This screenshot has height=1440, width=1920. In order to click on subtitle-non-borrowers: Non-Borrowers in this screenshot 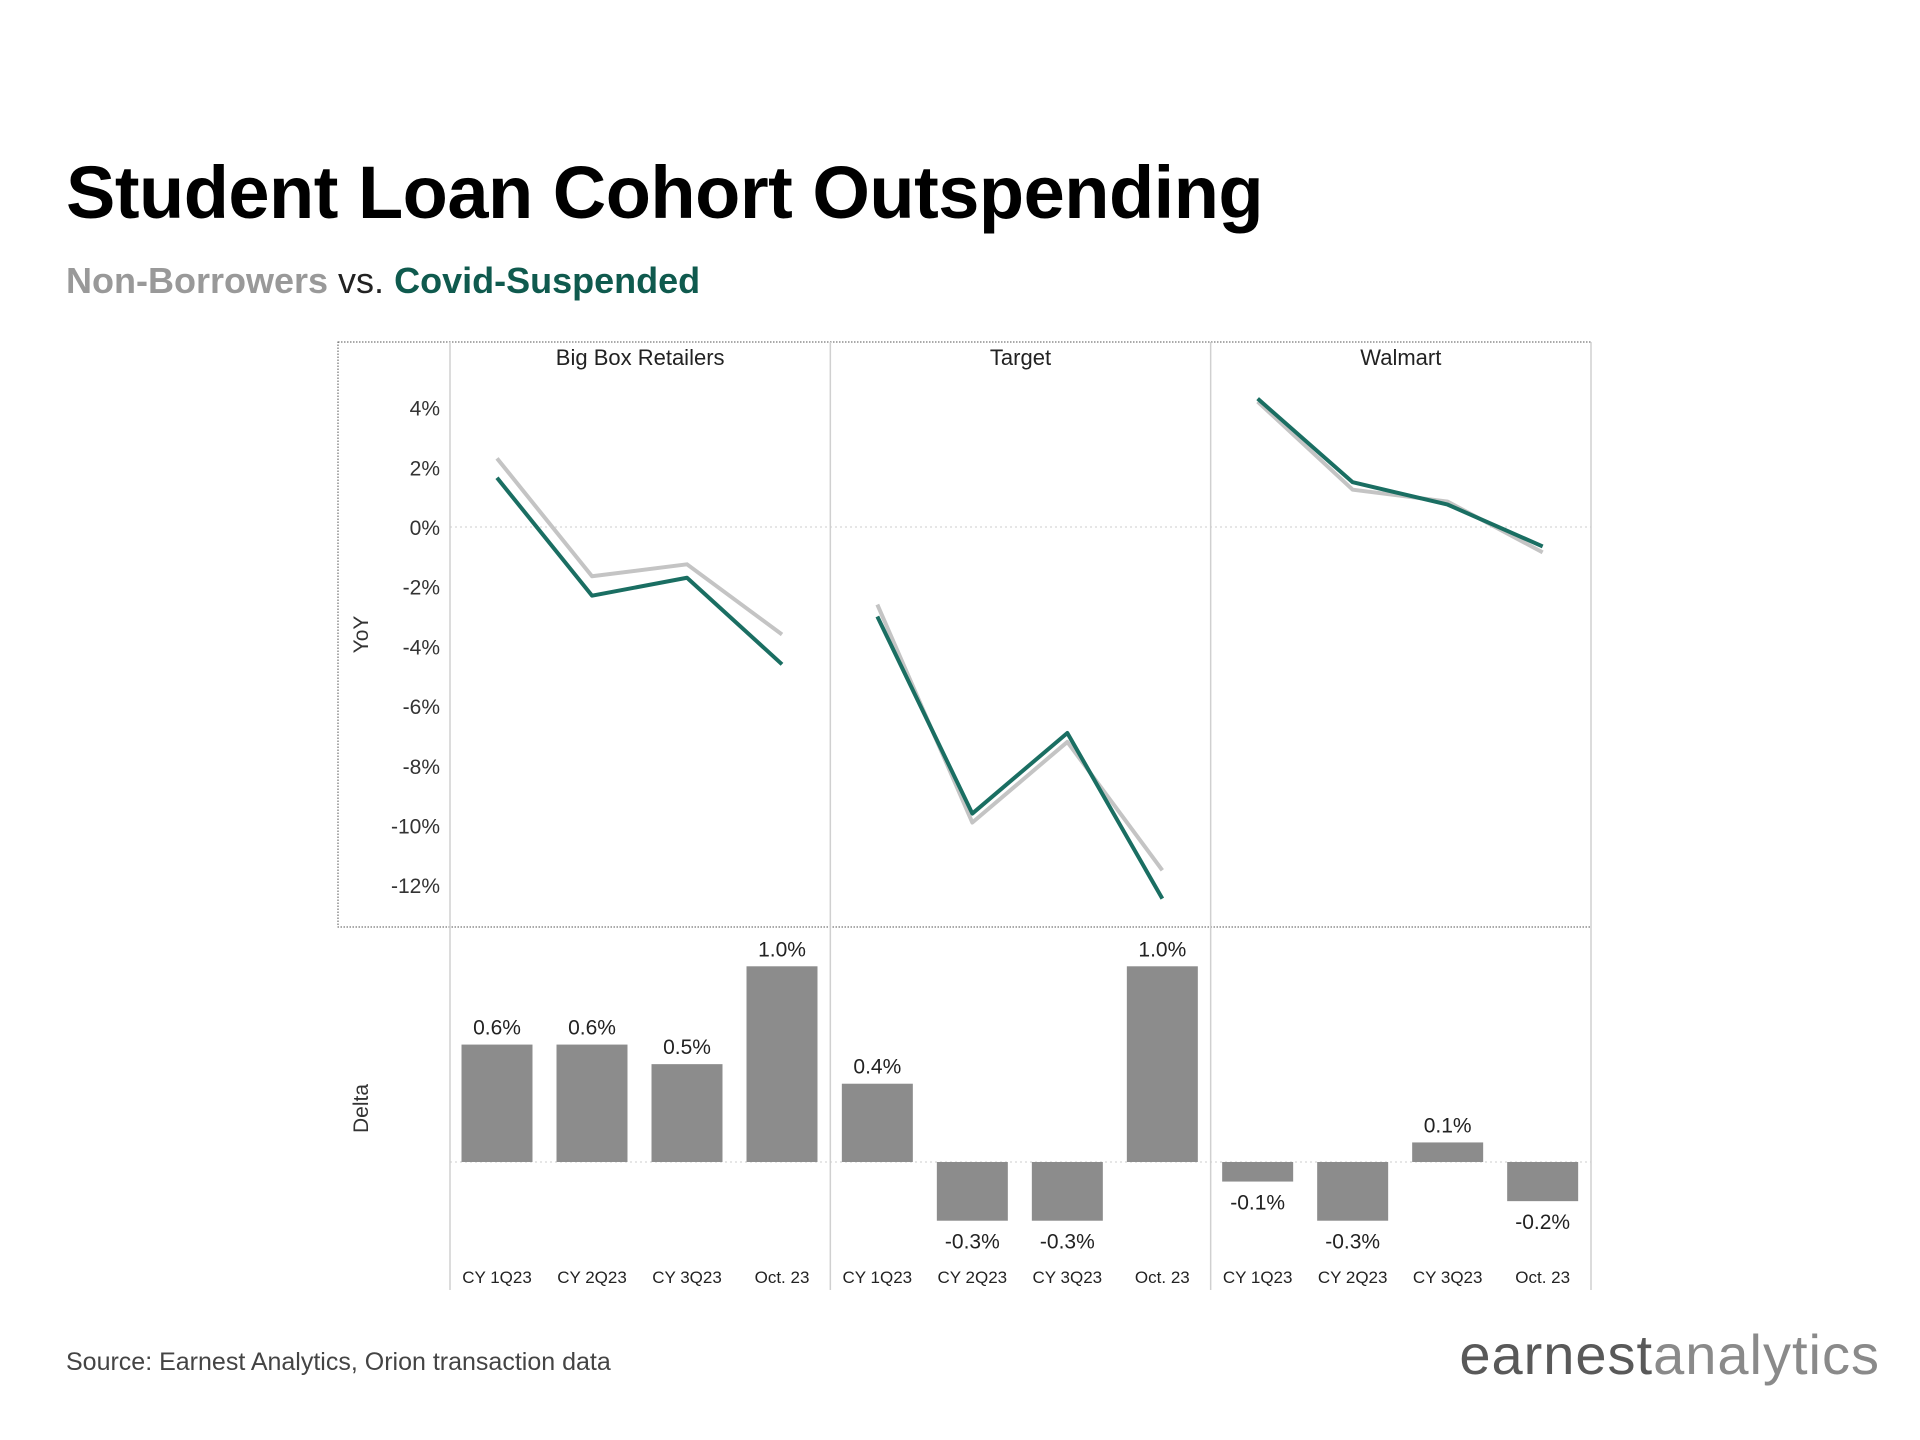, I will do `click(197, 280)`.